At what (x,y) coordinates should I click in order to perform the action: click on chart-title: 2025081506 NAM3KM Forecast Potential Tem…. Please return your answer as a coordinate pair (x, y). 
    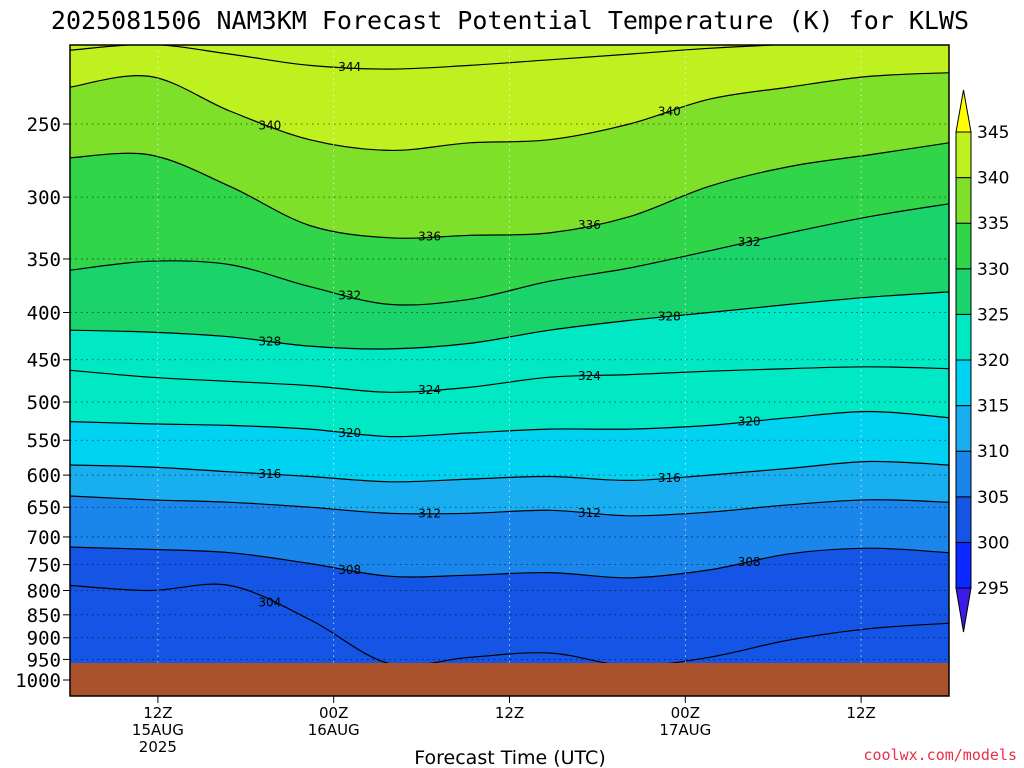
    Looking at the image, I should click on (510, 20).